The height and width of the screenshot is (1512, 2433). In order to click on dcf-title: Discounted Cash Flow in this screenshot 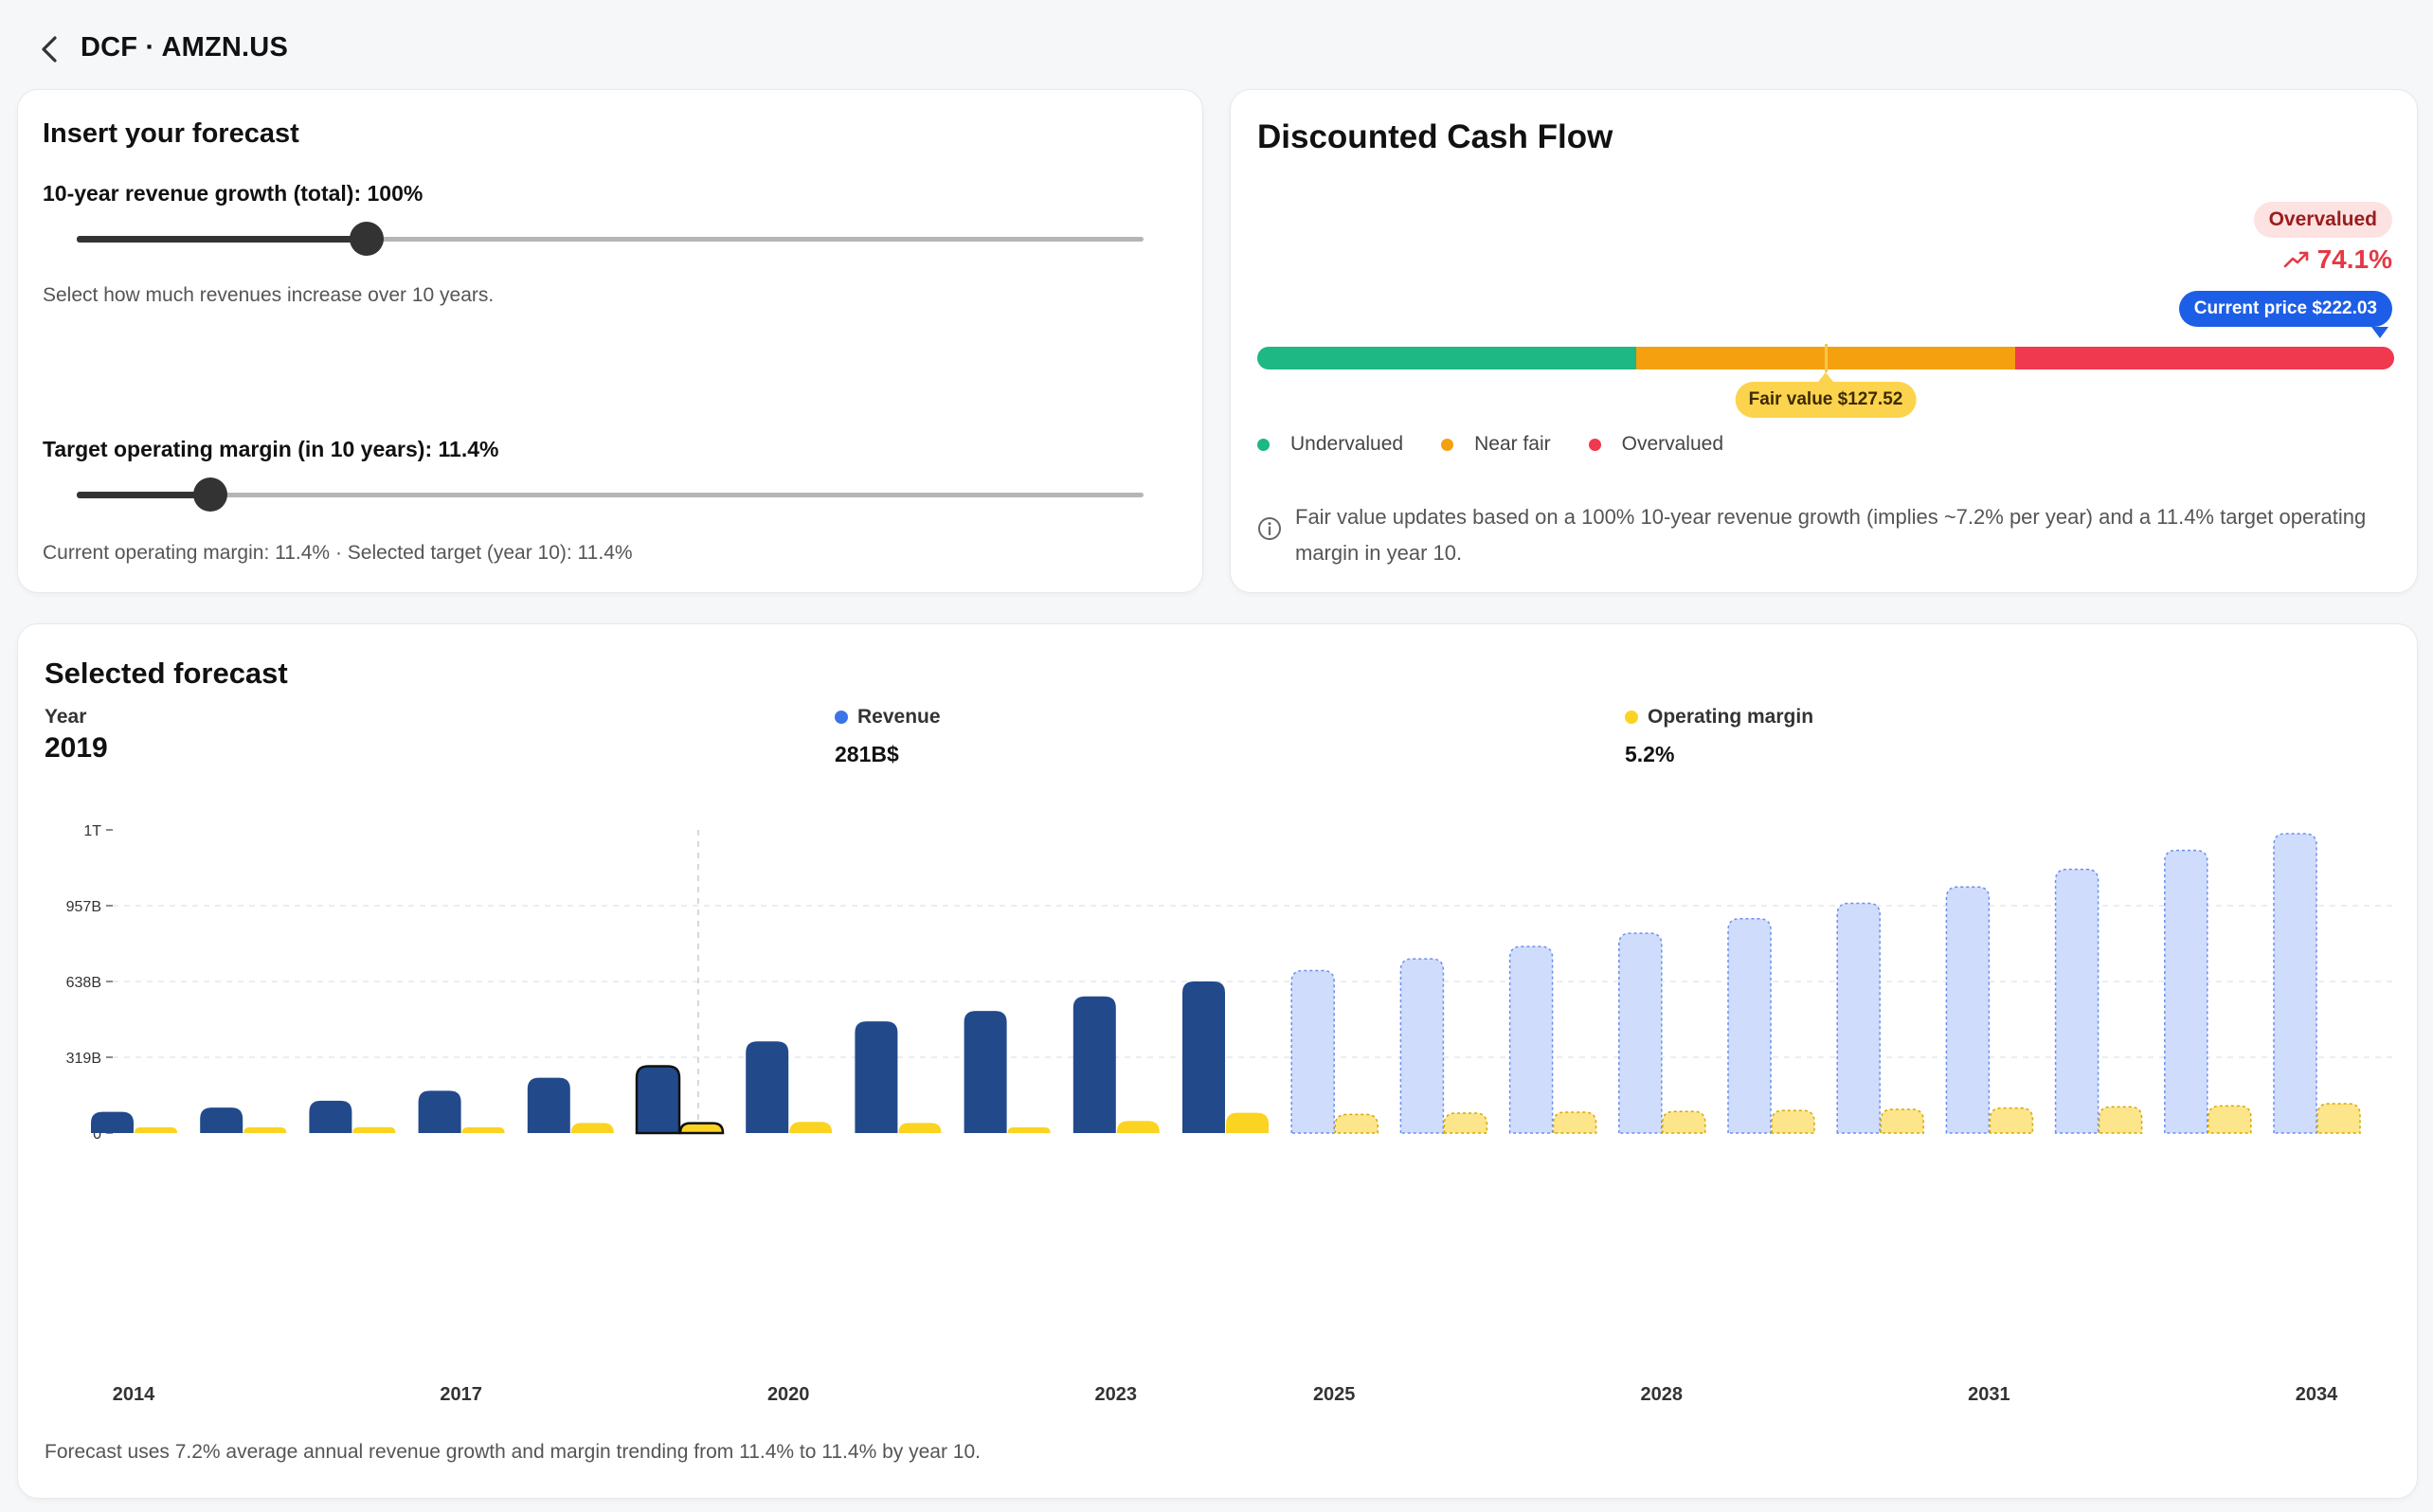, I will do `click(1435, 136)`.